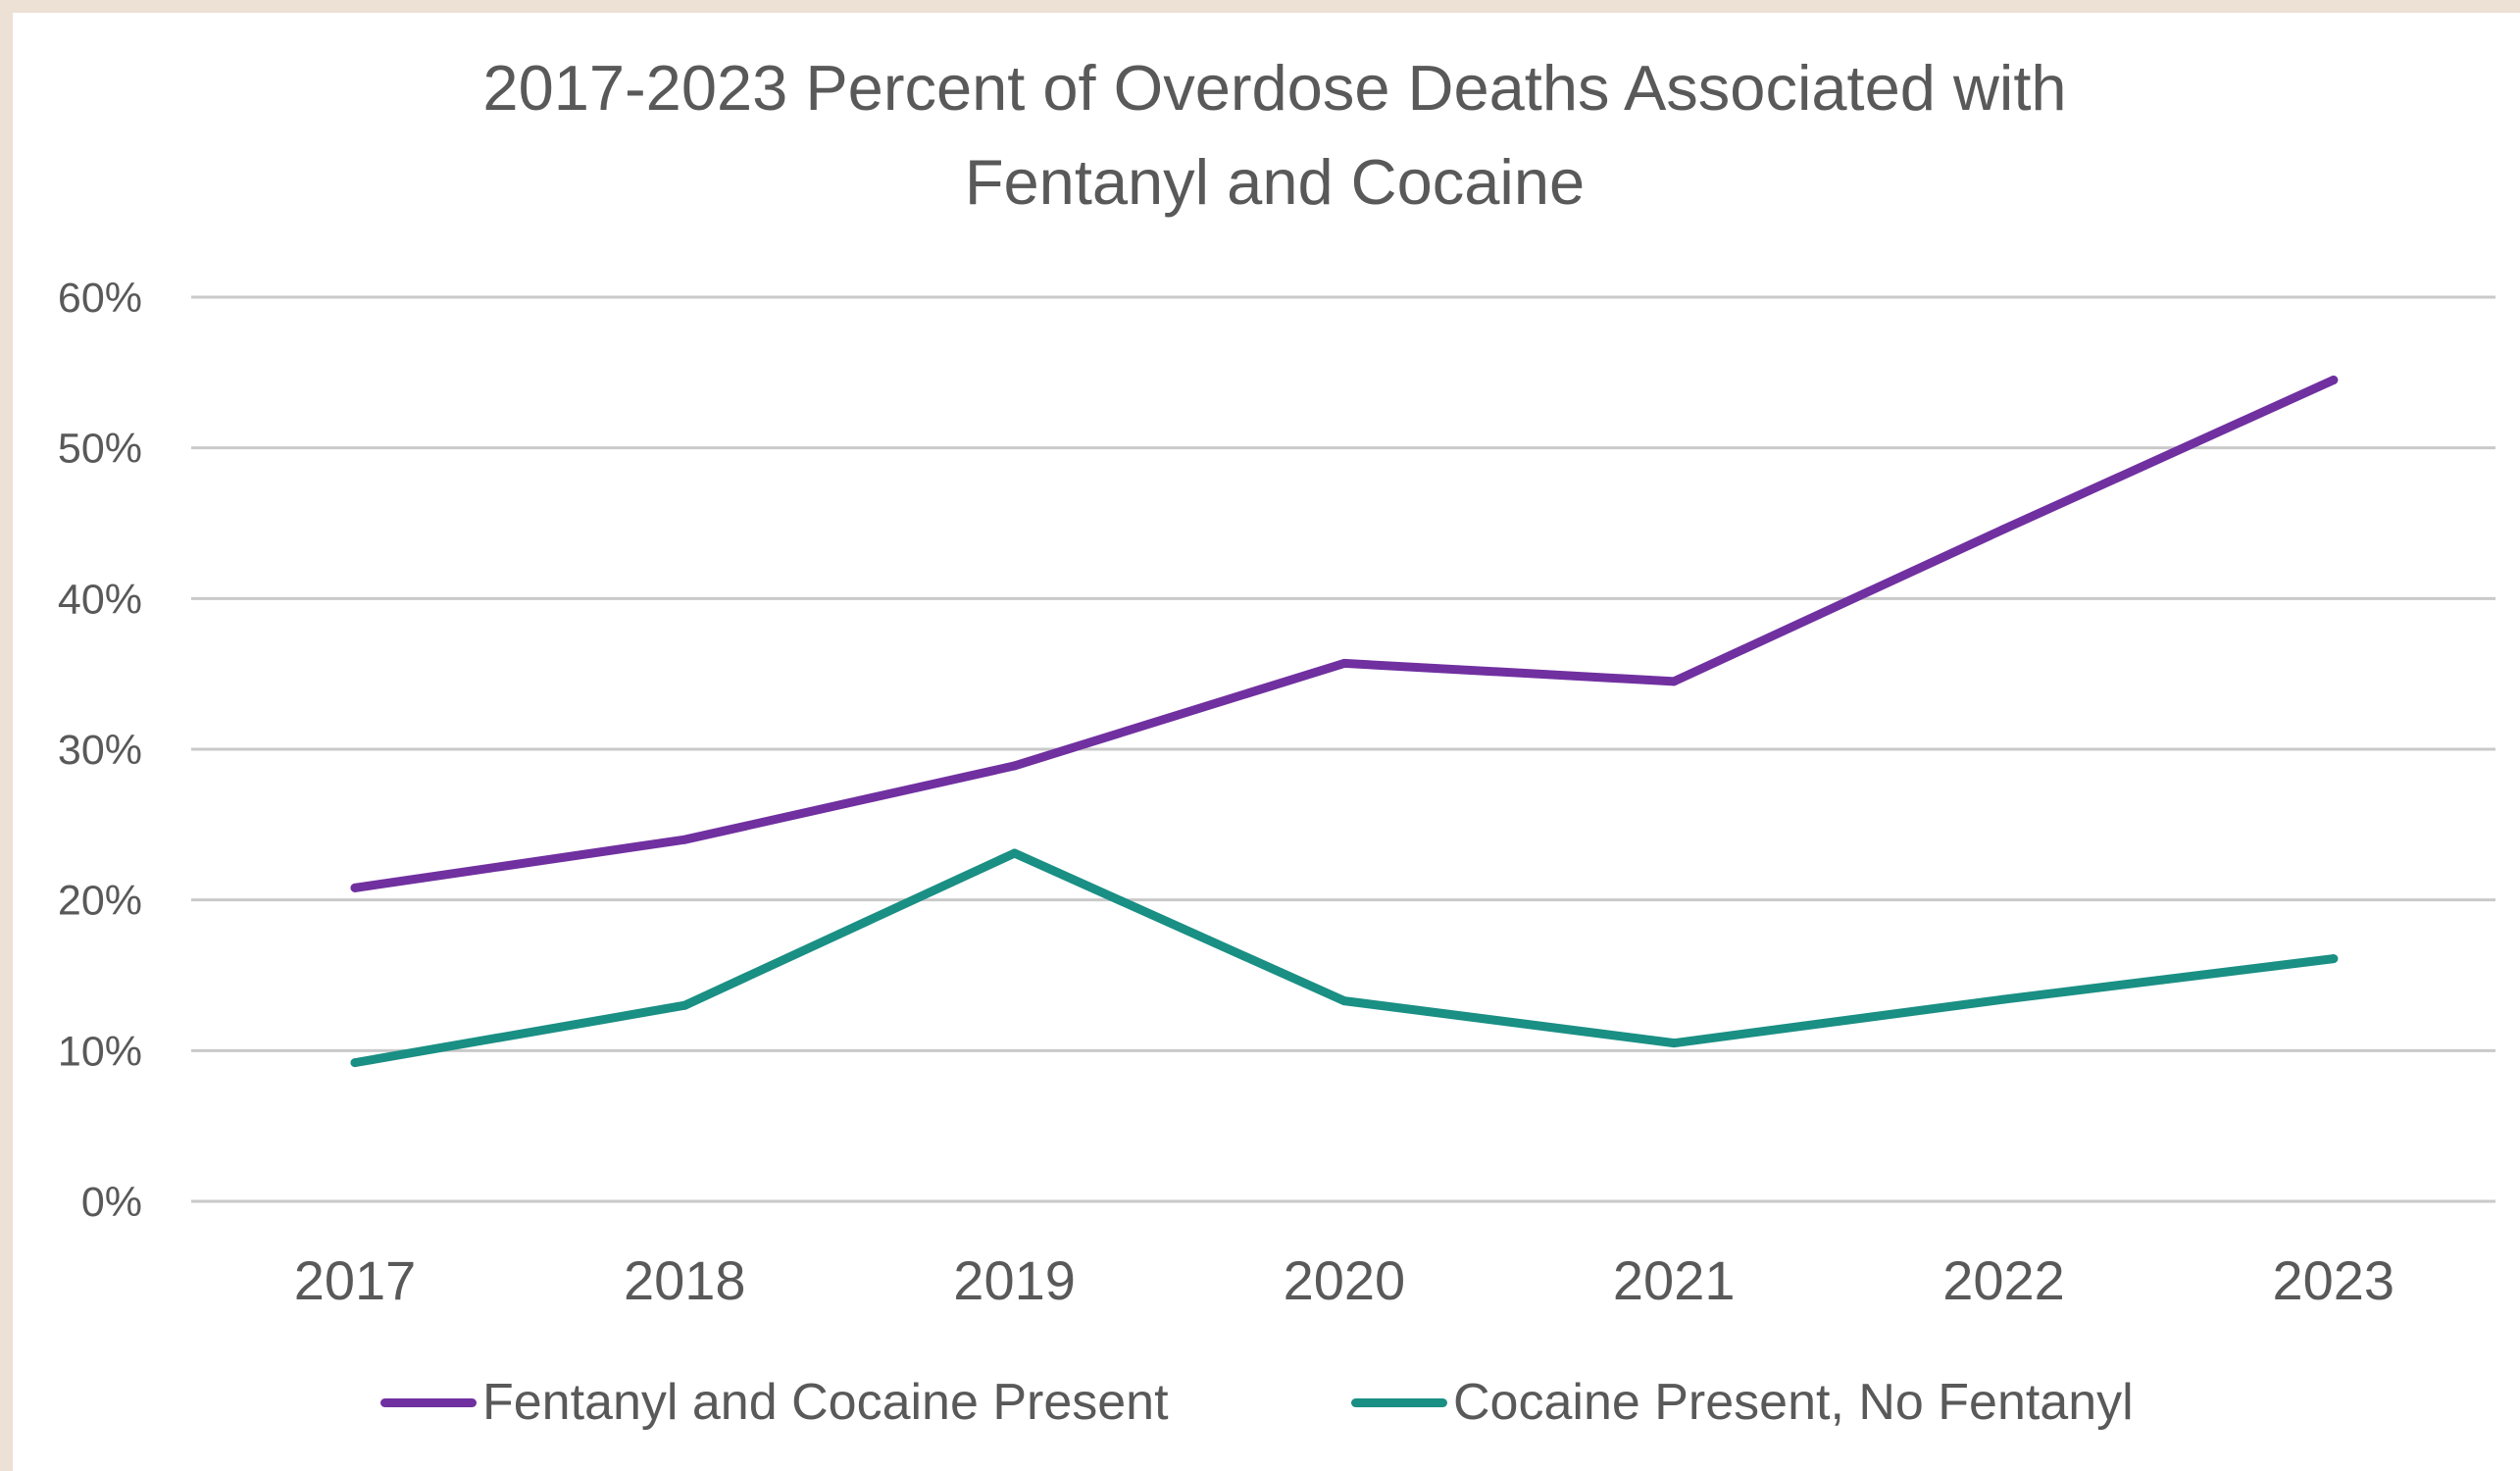 The width and height of the screenshot is (2520, 1471). What do you see at coordinates (2334, 959) in the screenshot?
I see `data-point-series-1-2023` at bounding box center [2334, 959].